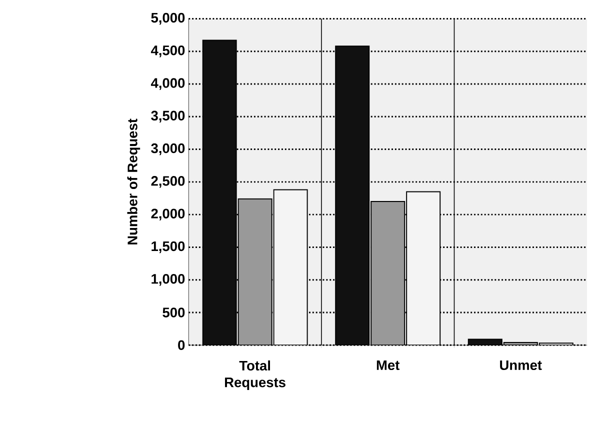  I want to click on y-tick-label: 500, so click(173, 313).